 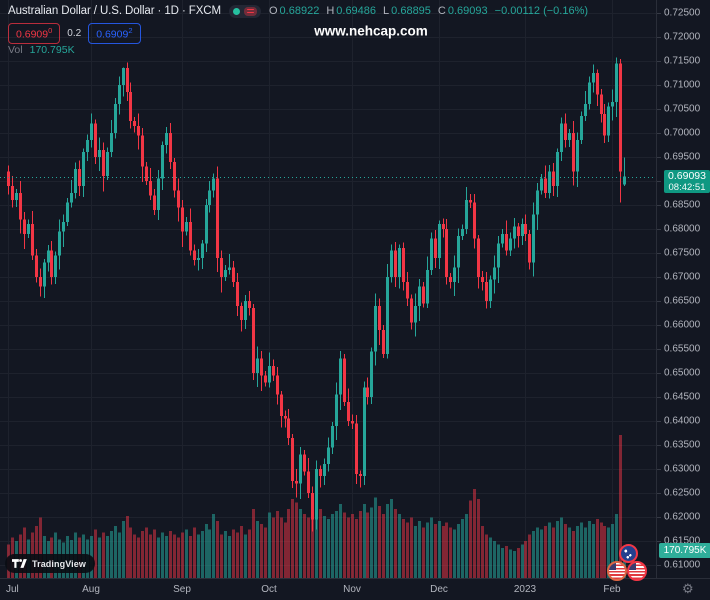 I want to click on open-label: O, so click(x=273, y=11).